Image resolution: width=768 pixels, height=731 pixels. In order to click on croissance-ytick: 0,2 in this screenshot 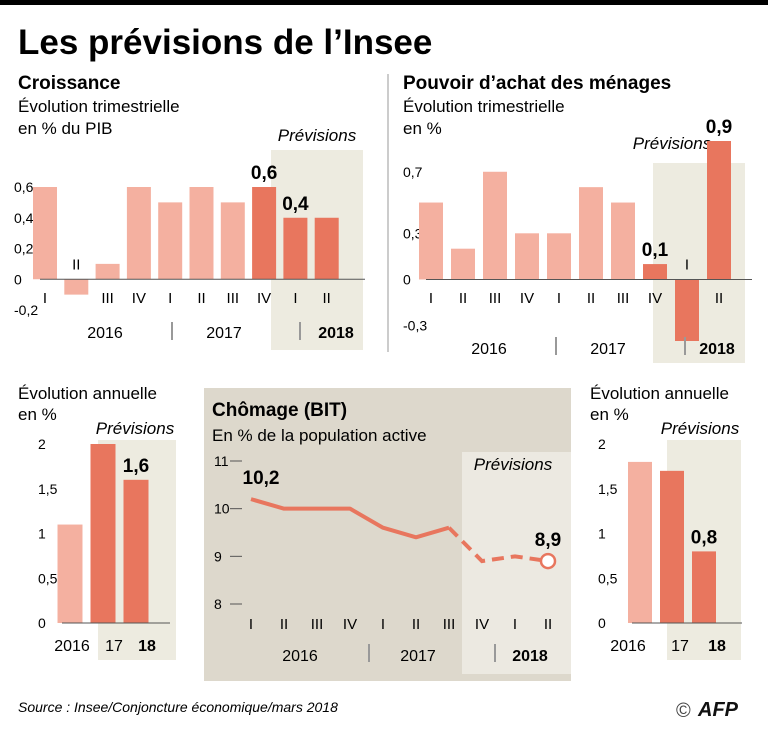, I will do `click(24, 249)`.